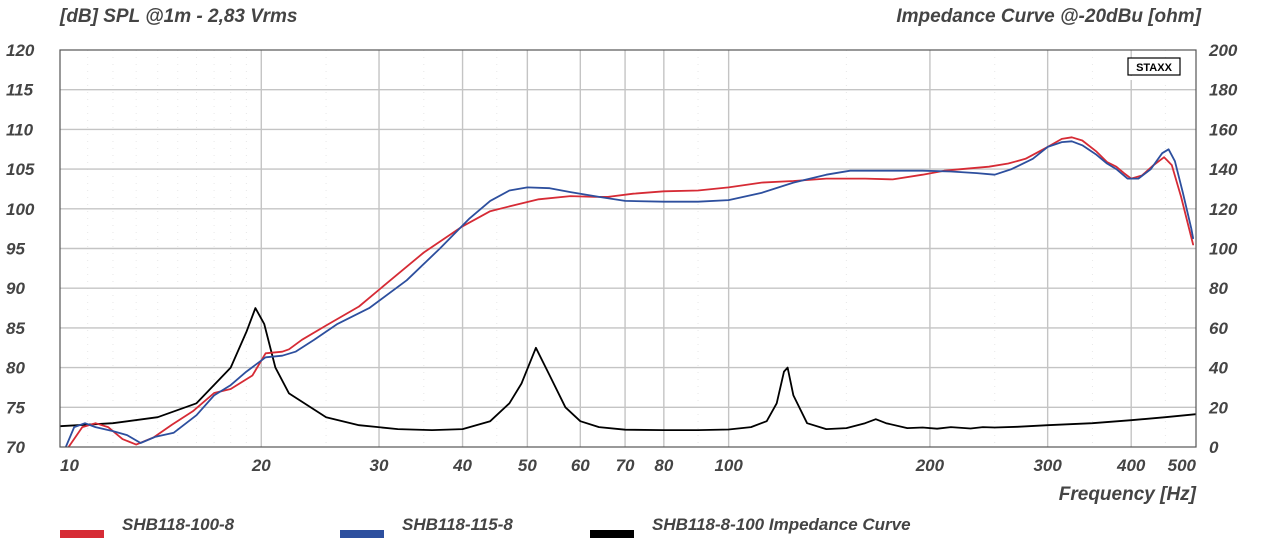  I want to click on y-right-tick-label: 180, so click(1223, 90).